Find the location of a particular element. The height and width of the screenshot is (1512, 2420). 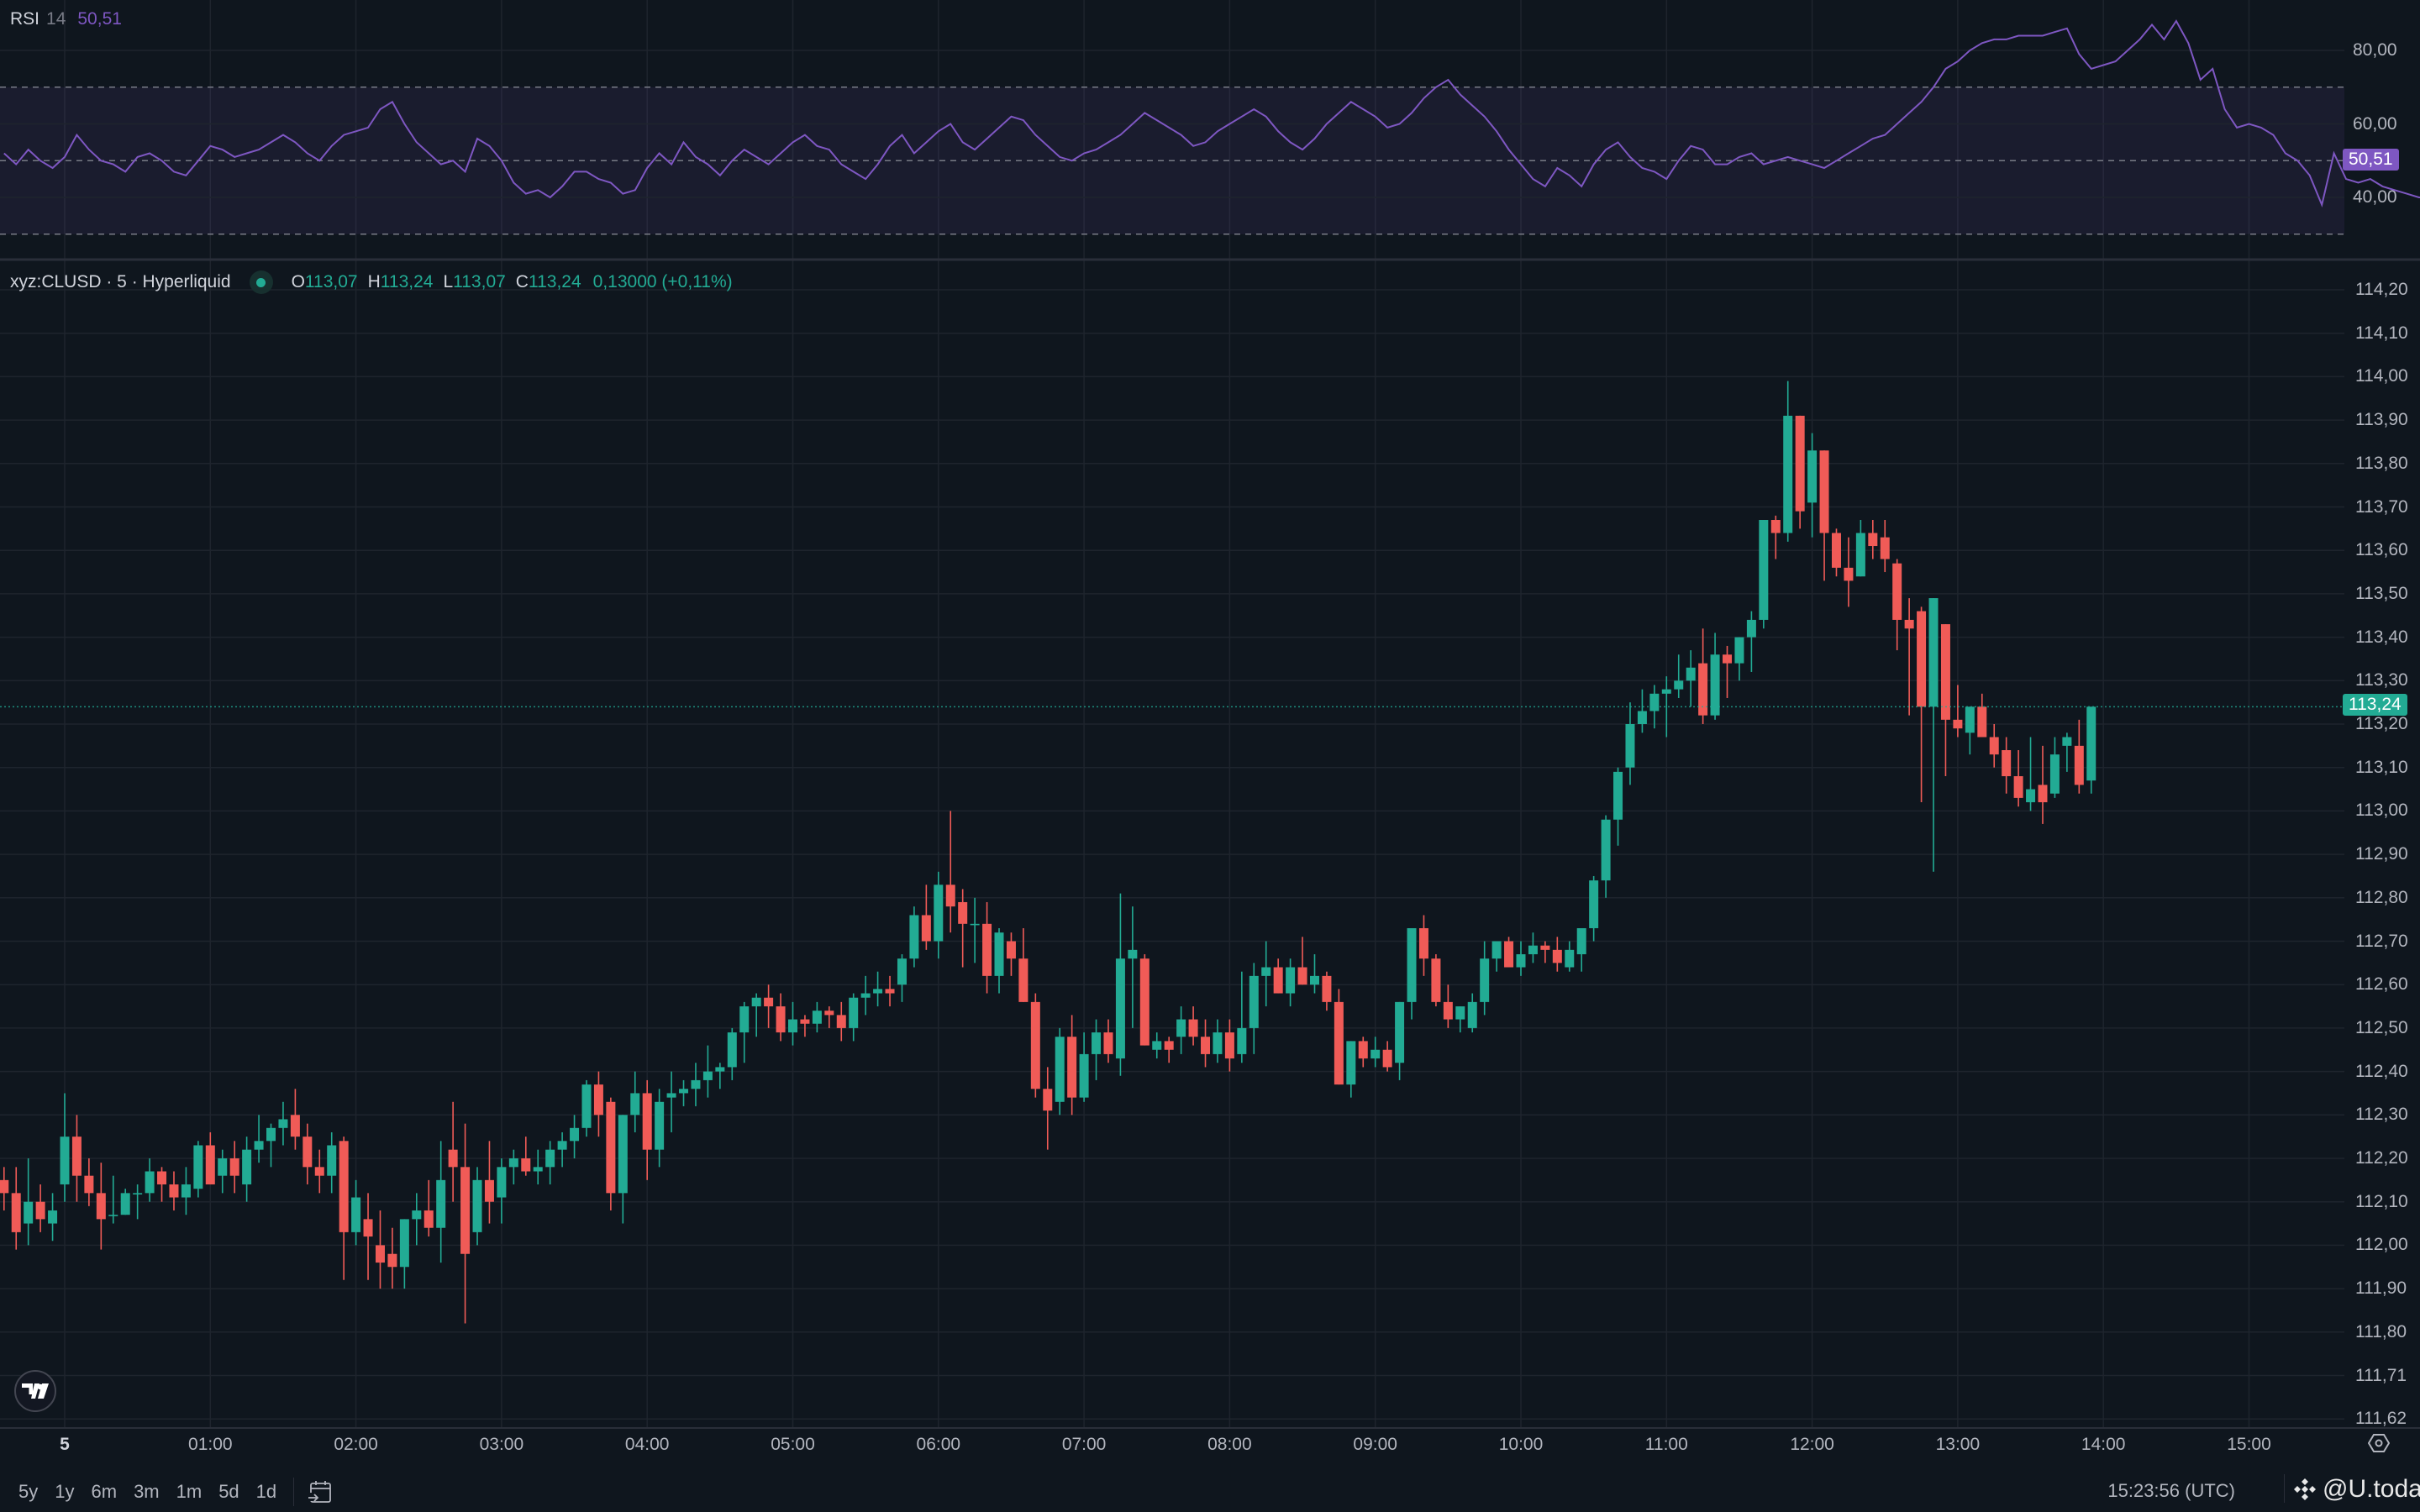

time-axis-label: 5 is located at coordinates (65, 1444).